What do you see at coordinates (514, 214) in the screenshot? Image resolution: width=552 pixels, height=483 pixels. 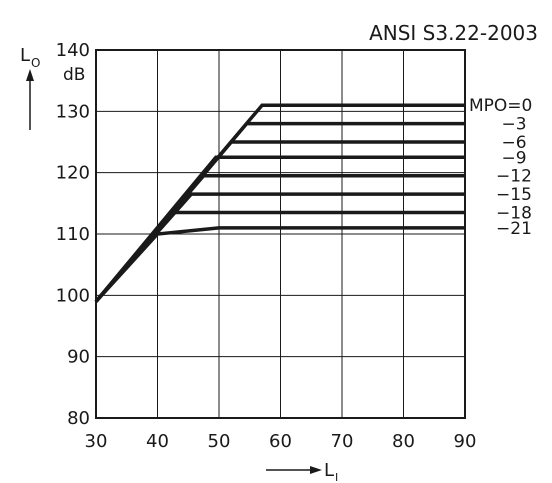 I see `series-label: −18` at bounding box center [514, 214].